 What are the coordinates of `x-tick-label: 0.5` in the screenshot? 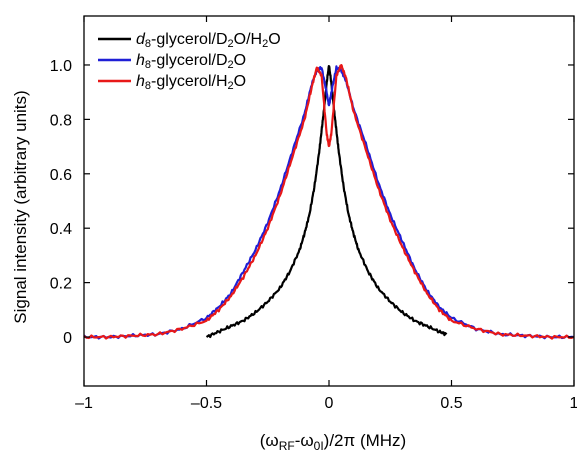 It's located at (451, 403).